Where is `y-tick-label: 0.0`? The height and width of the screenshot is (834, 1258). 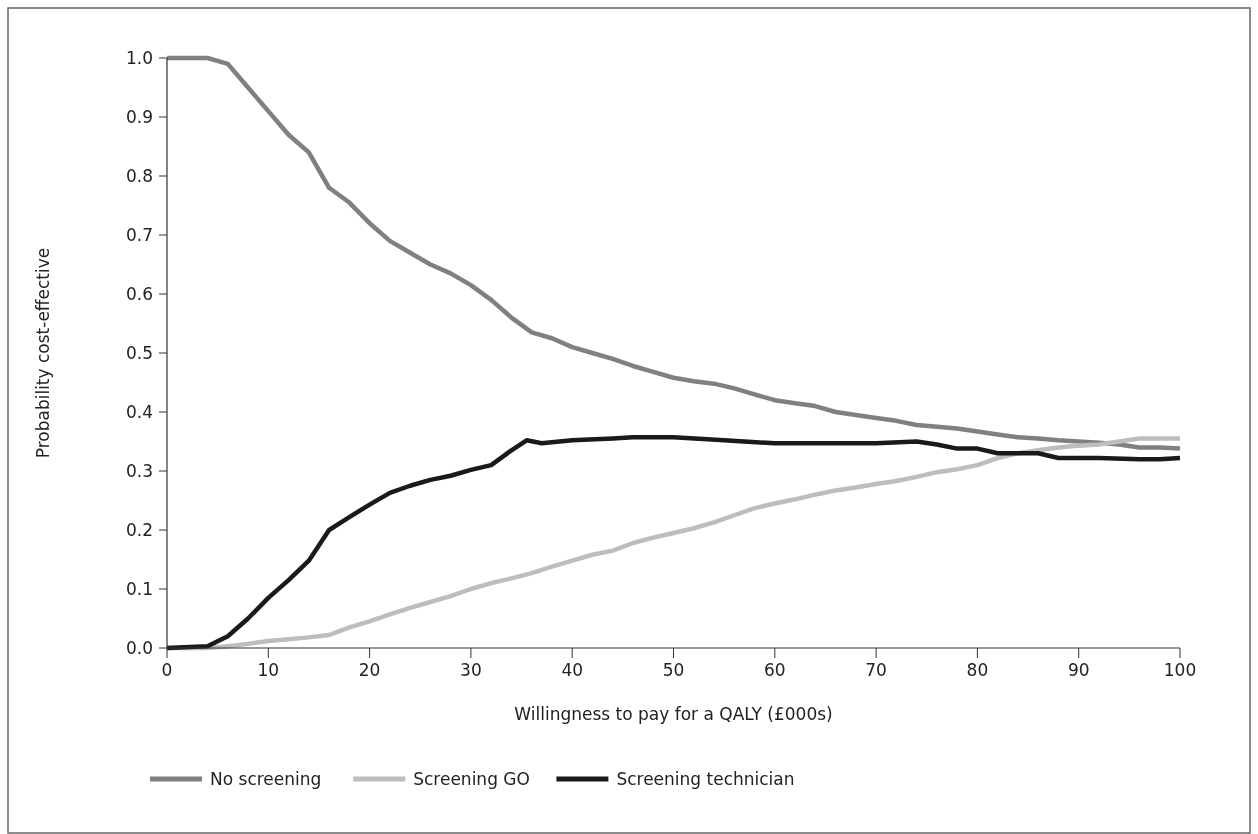 y-tick-label: 0.0 is located at coordinates (139, 648).